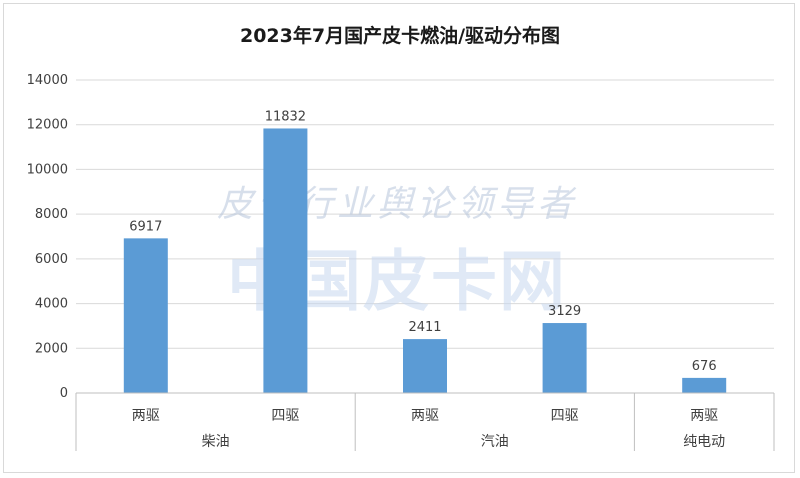  Describe the element at coordinates (51, 304) in the screenshot. I see `y-tick-label-4000: 4000` at that location.